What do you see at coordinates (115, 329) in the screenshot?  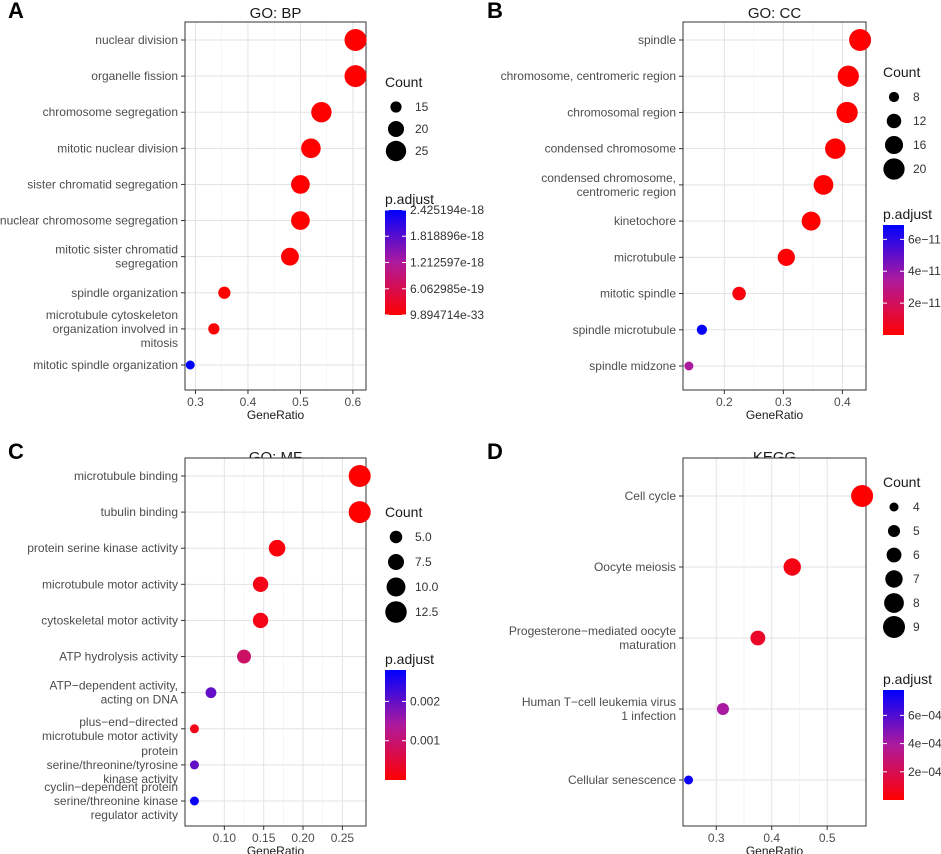 I see `y-category-label-line: organization involved in` at bounding box center [115, 329].